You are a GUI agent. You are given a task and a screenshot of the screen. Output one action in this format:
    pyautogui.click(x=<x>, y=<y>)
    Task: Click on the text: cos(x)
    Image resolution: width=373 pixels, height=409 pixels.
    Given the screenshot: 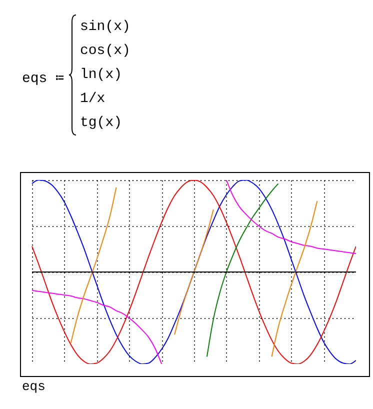 What is the action you would take?
    pyautogui.click(x=105, y=51)
    